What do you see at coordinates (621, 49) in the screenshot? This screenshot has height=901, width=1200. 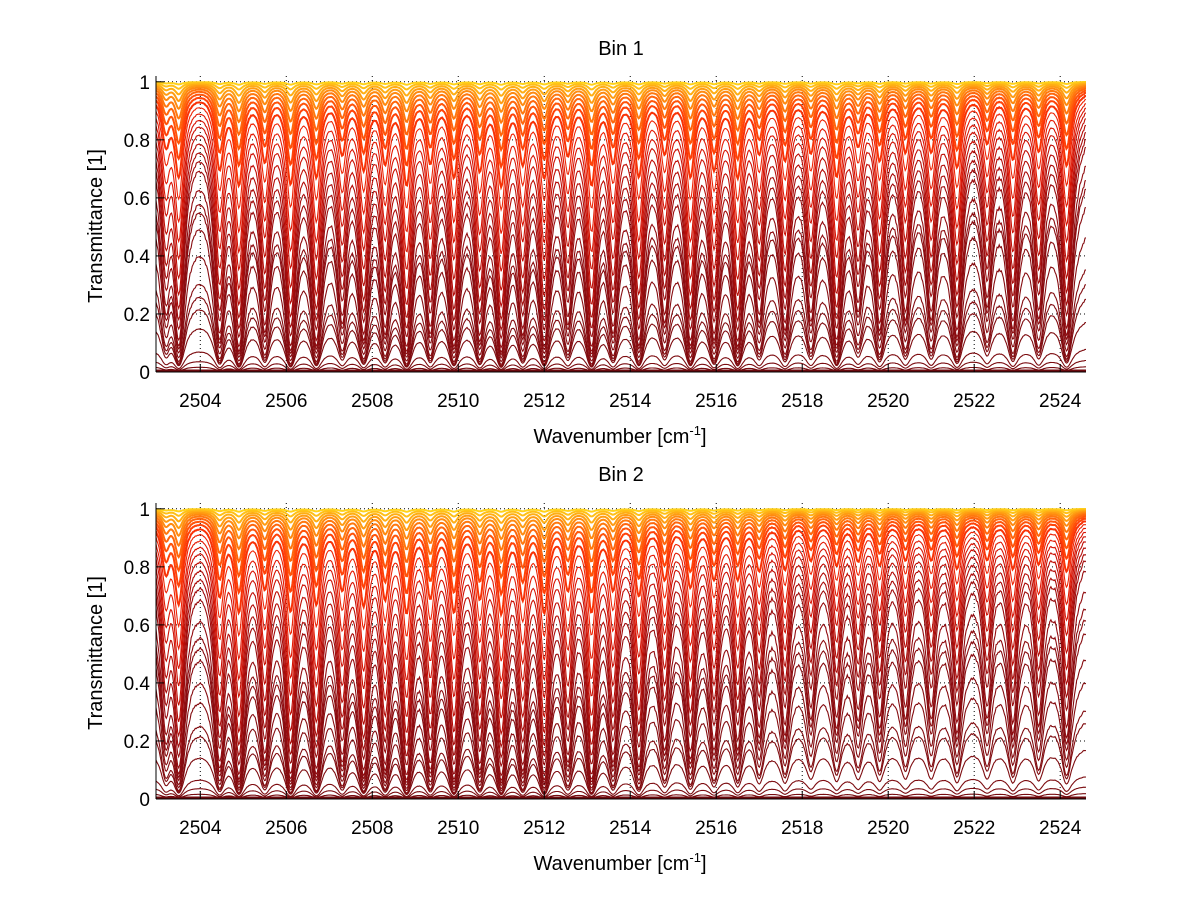 I see `chart-title: Bin 1` at bounding box center [621, 49].